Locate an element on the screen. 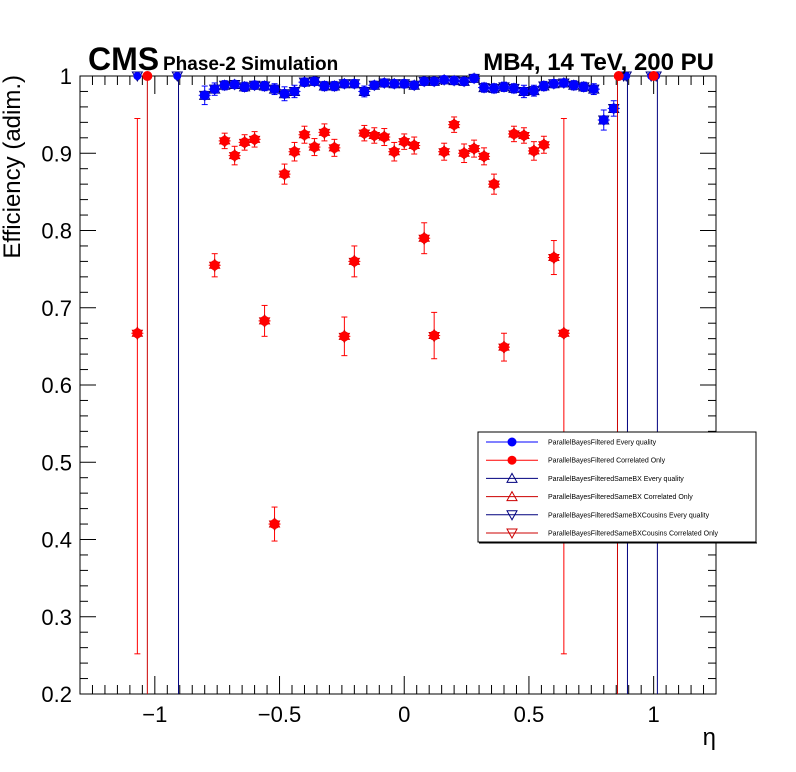  energy-pileup-label: MB4, 14 TeV, 200 PU is located at coordinates (598, 62).